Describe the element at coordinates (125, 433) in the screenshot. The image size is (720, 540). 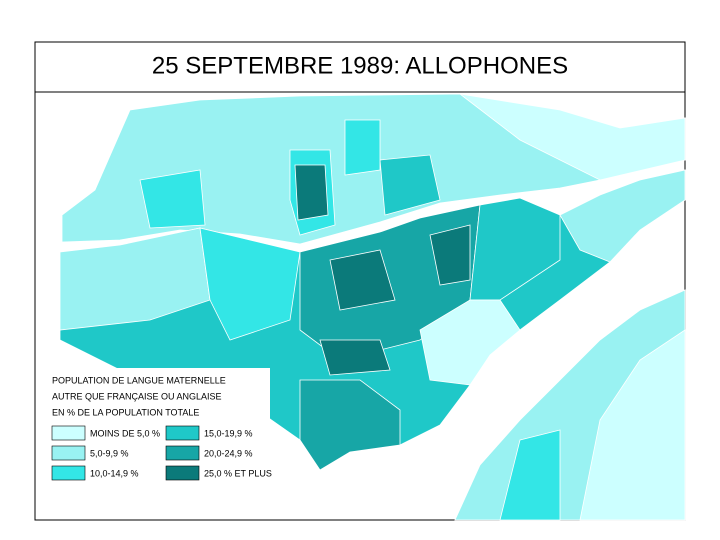
I see `legend-label: MOINS DE 5,0 %` at that location.